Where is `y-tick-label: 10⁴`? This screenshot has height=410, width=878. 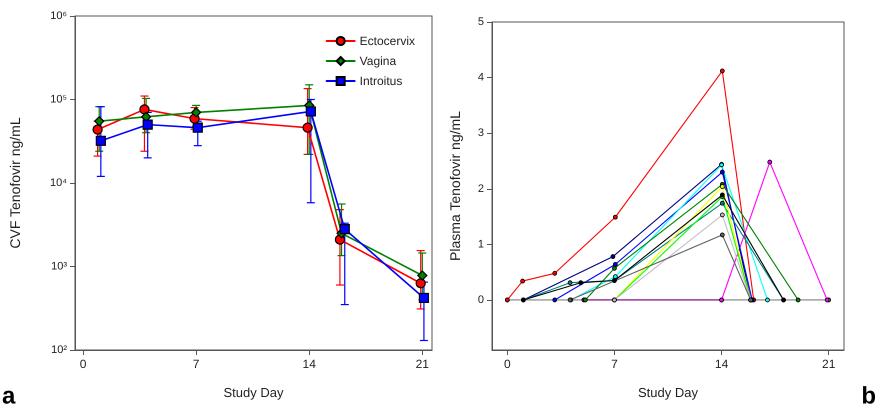 y-tick-label: 10⁴ is located at coordinates (59, 183).